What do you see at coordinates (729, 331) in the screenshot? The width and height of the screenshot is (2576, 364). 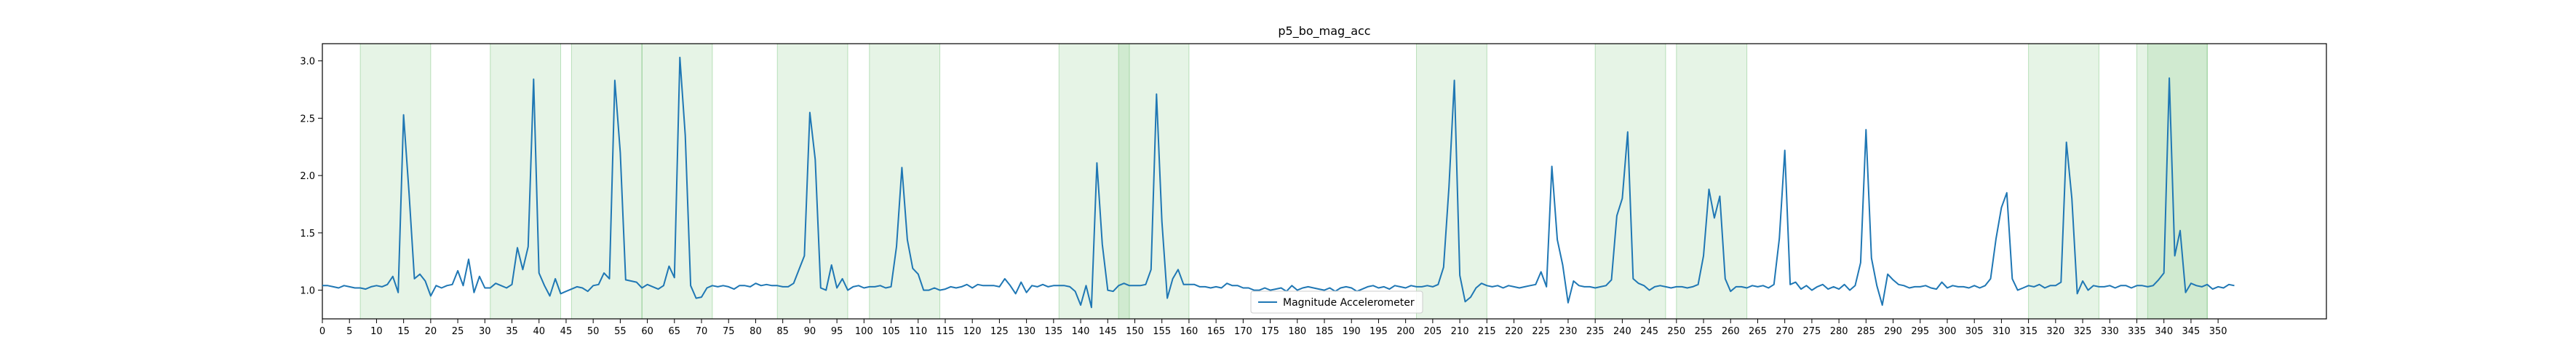 I see `x-tick-label: 75` at bounding box center [729, 331].